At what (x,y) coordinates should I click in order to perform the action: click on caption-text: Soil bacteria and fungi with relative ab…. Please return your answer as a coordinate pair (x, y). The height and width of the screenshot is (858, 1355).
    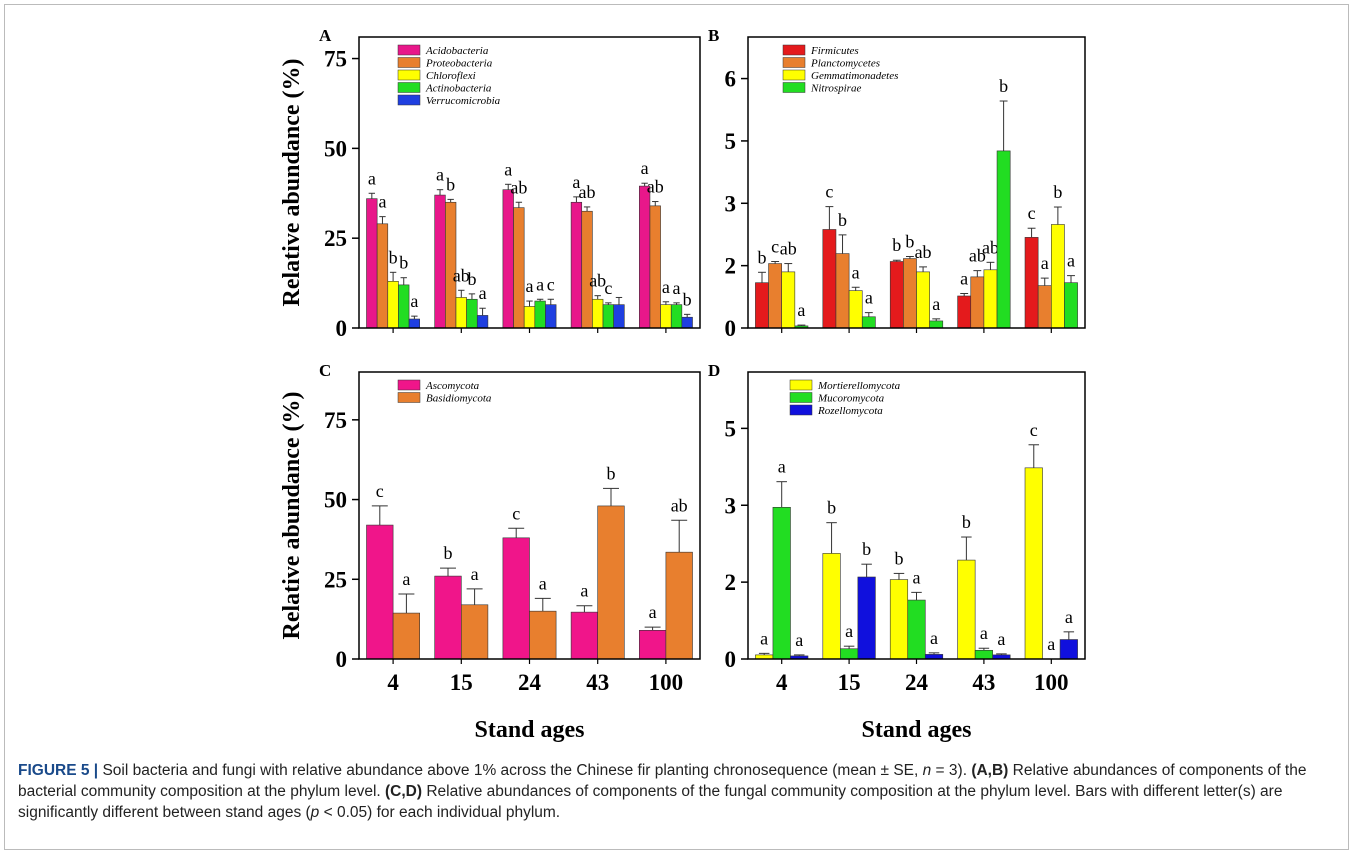
    Looking at the image, I should click on (510, 770).